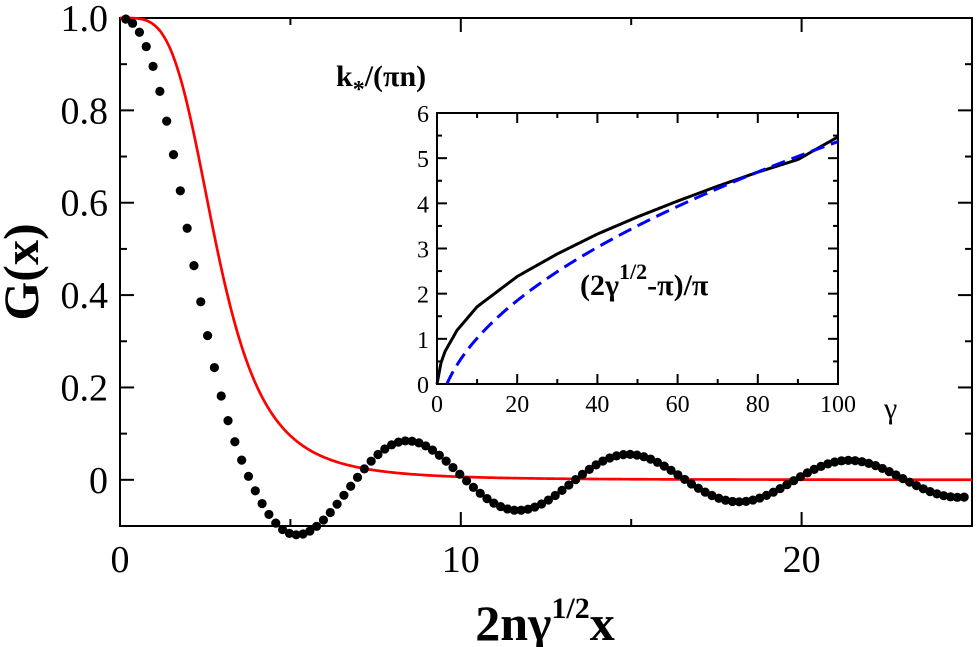  Describe the element at coordinates (838, 405) in the screenshot. I see `inset-x-tick-label: 100` at that location.